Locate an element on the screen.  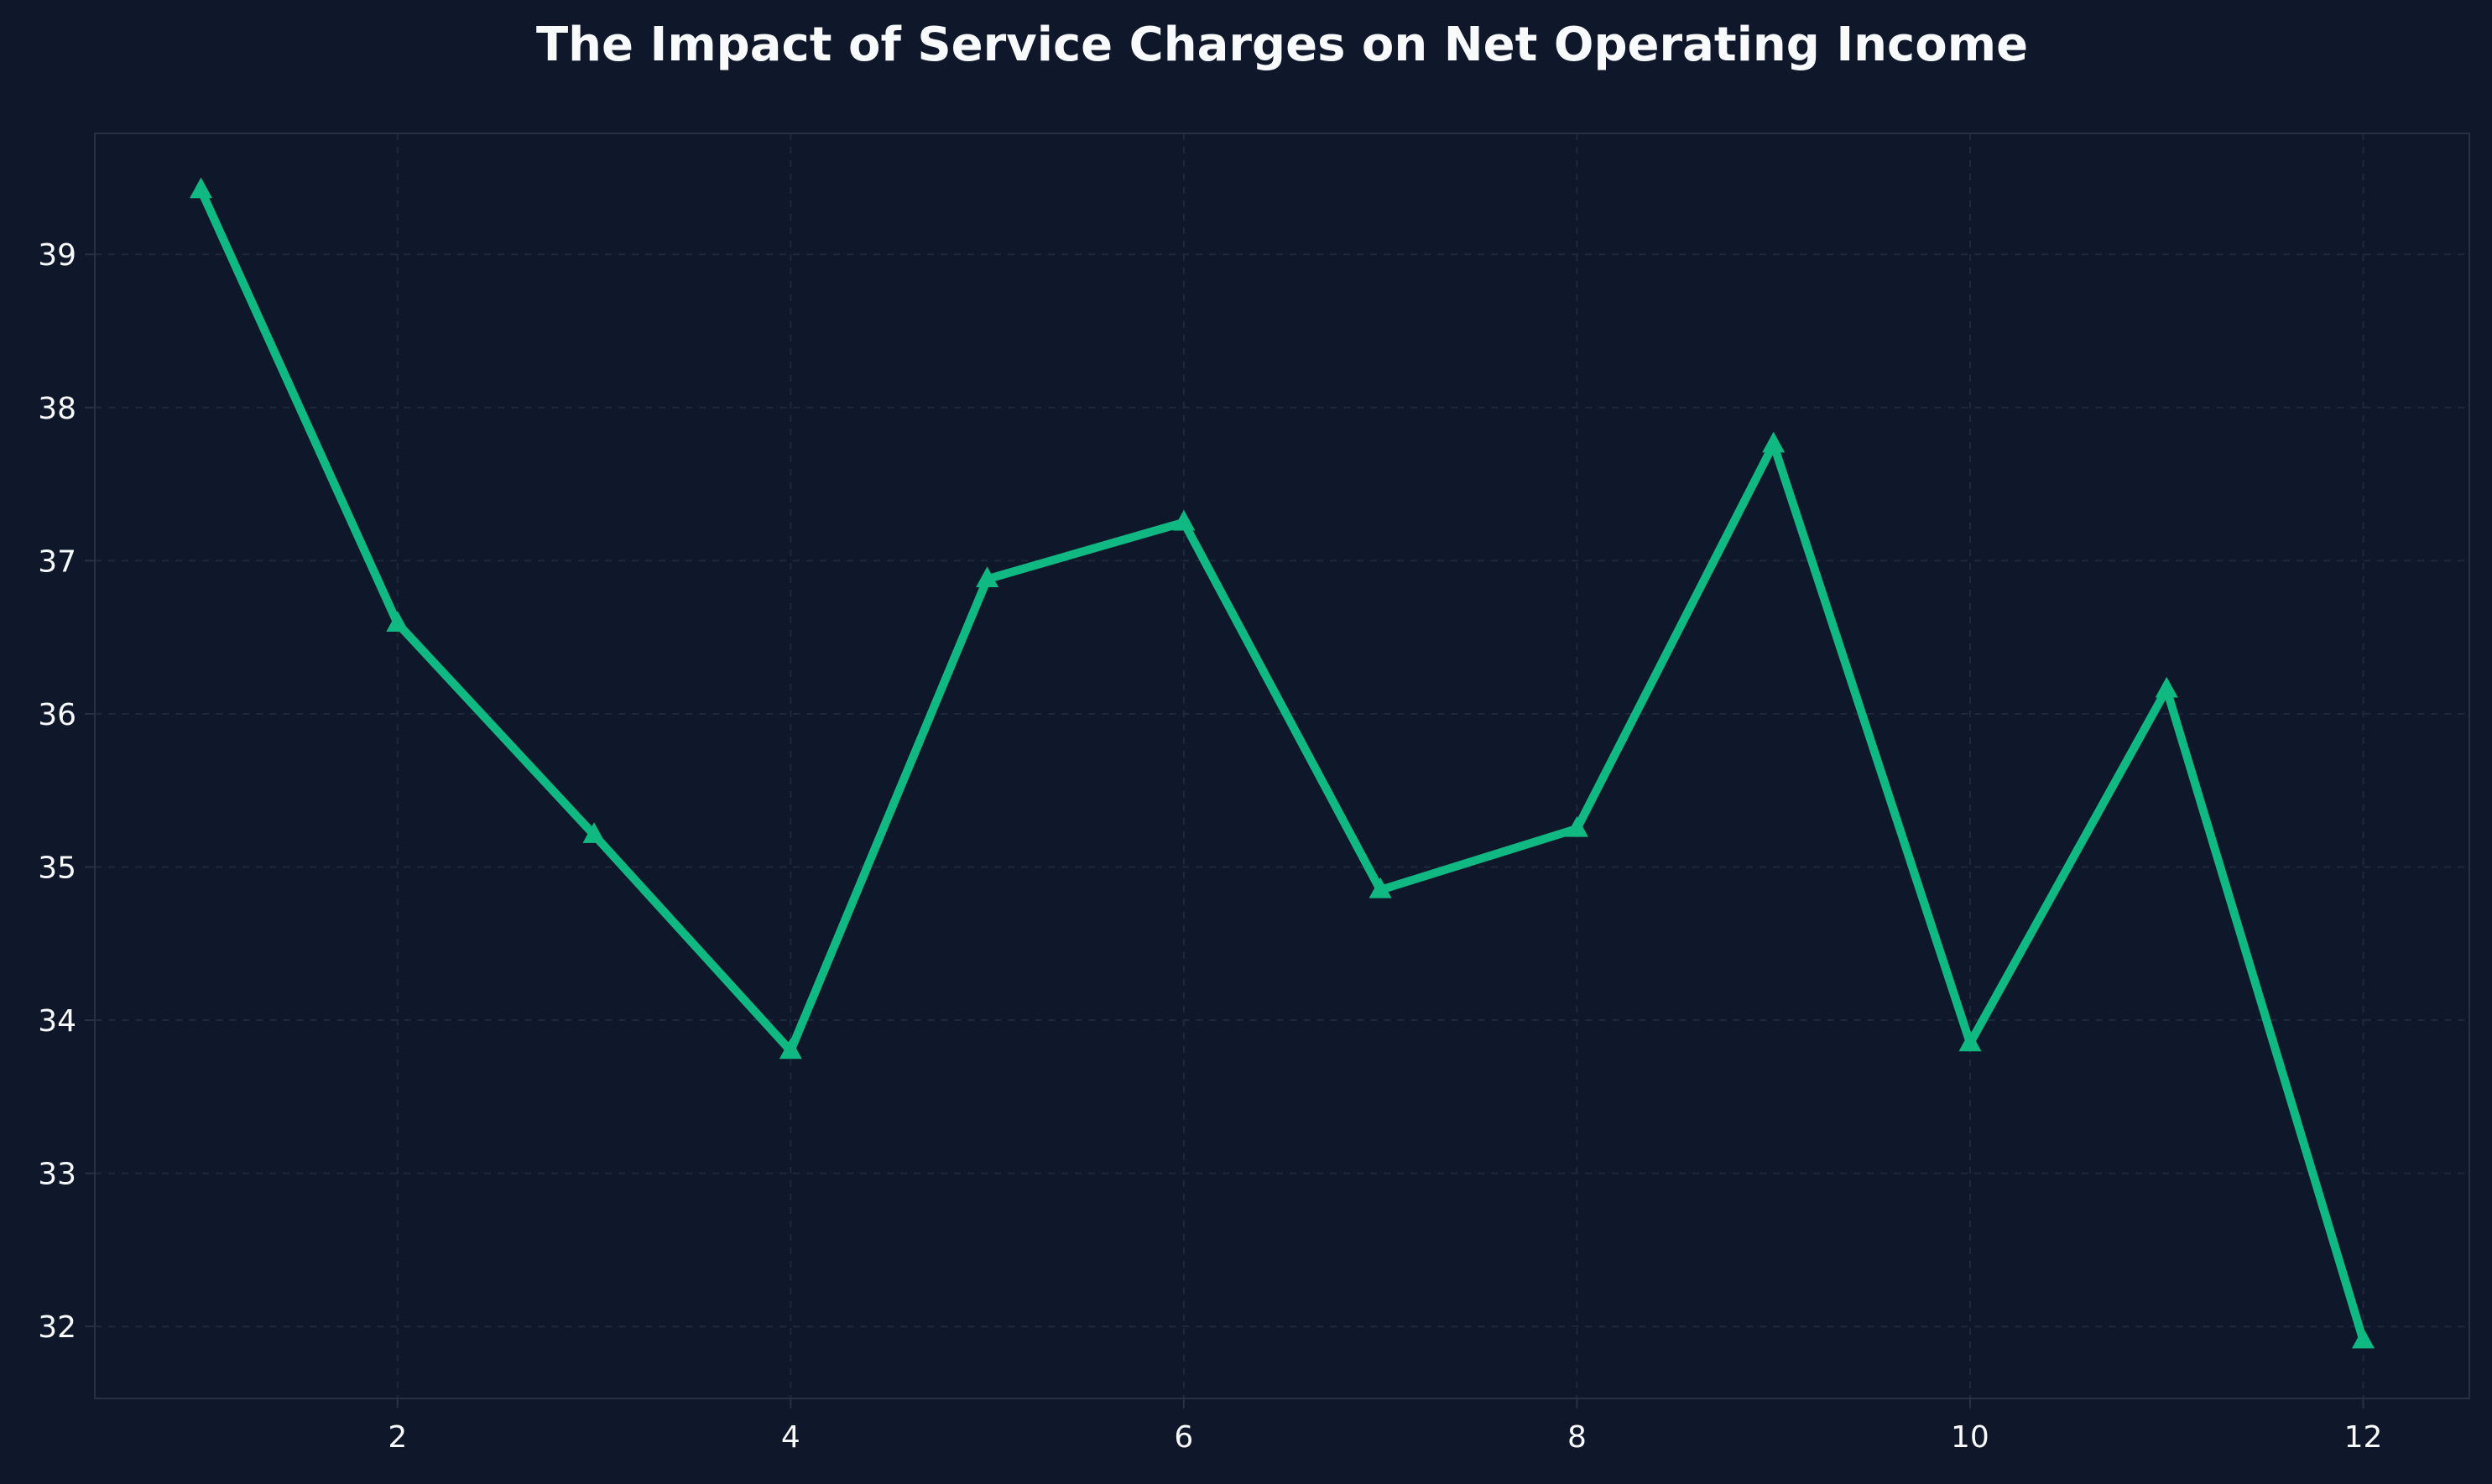
x-tick-label: 10 is located at coordinates (1970, 1437).